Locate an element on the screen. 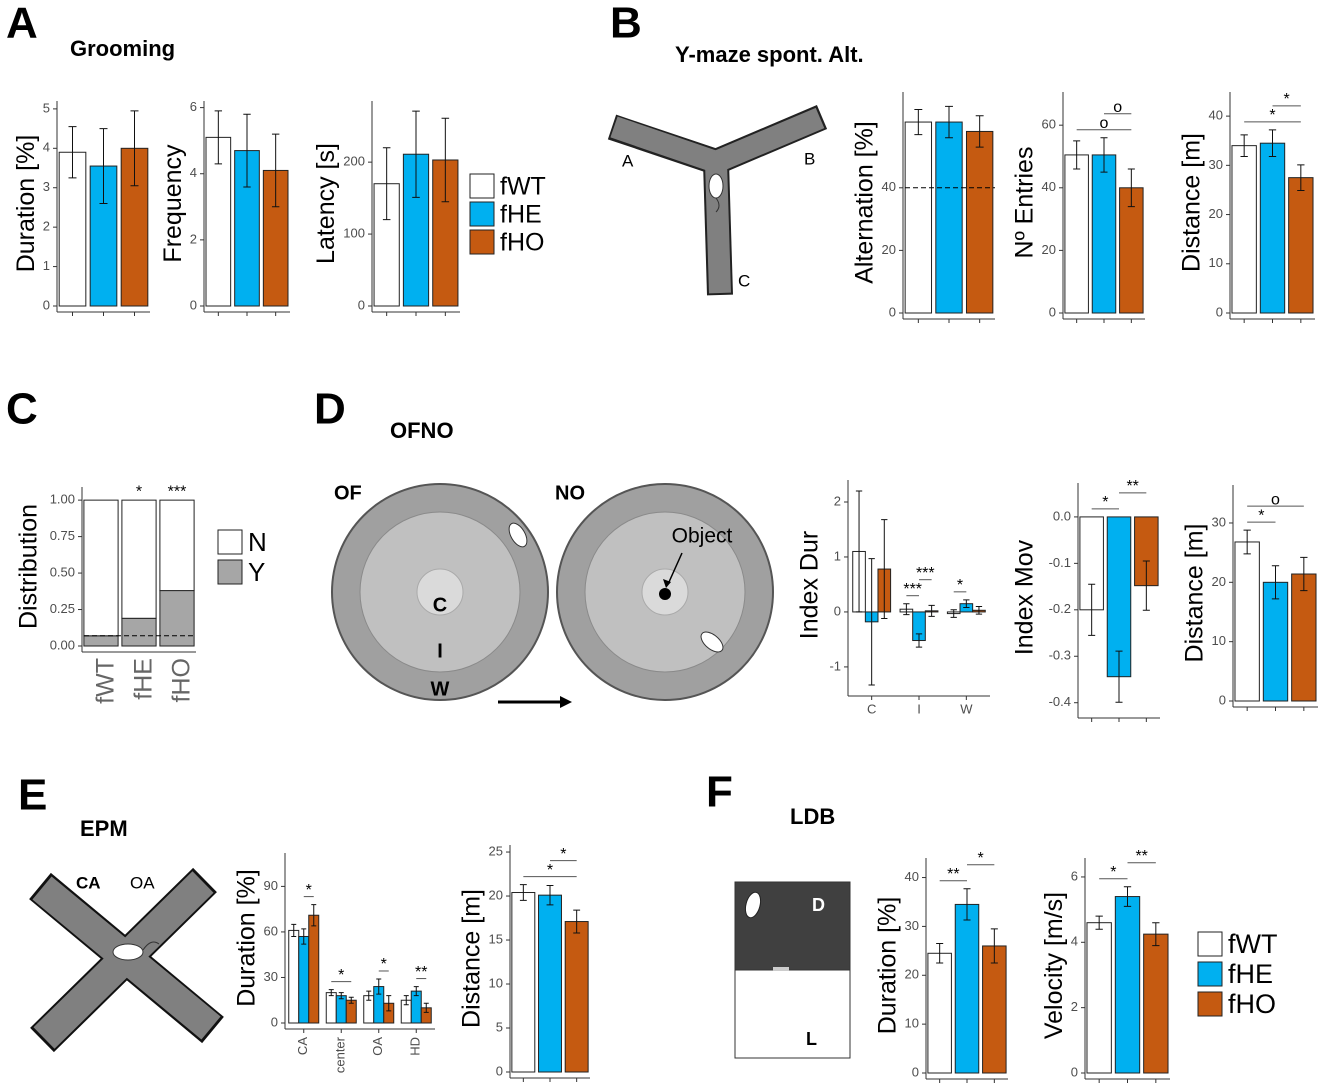 This screenshot has width=1325, height=1092. arm-label: C is located at coordinates (744, 280).